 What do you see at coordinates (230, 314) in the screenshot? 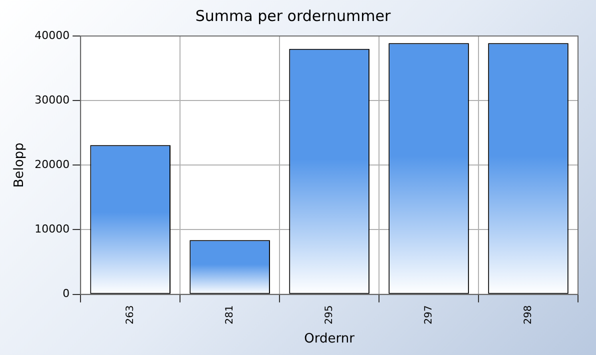
I see `x-tick-label: 281` at bounding box center [230, 314].